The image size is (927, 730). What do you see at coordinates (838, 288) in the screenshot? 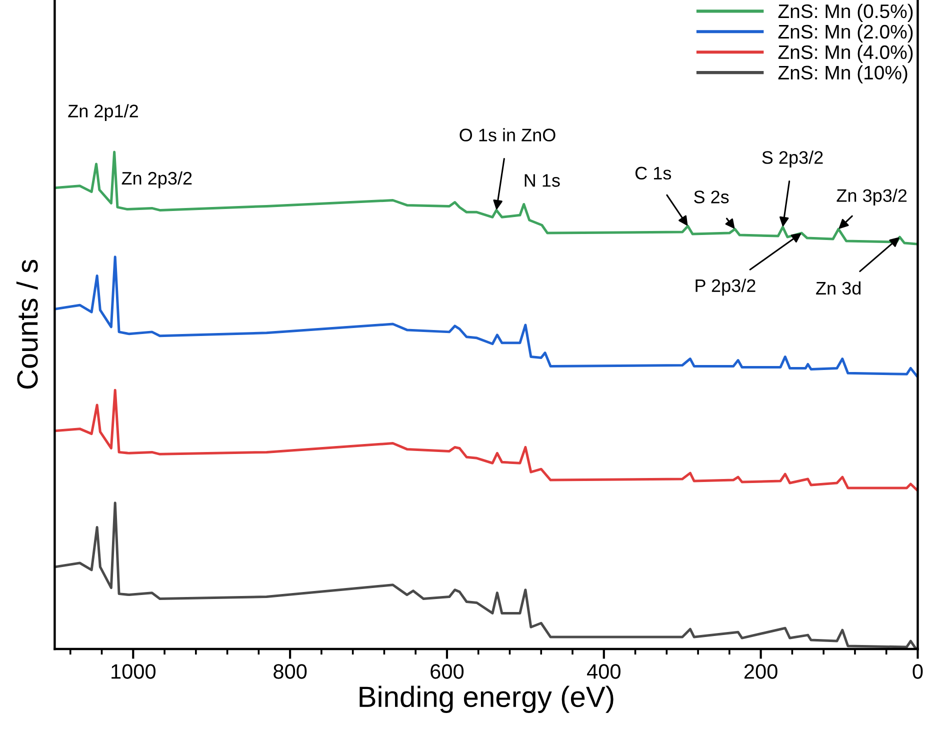
I see `annotation: Zn 3d` at bounding box center [838, 288].